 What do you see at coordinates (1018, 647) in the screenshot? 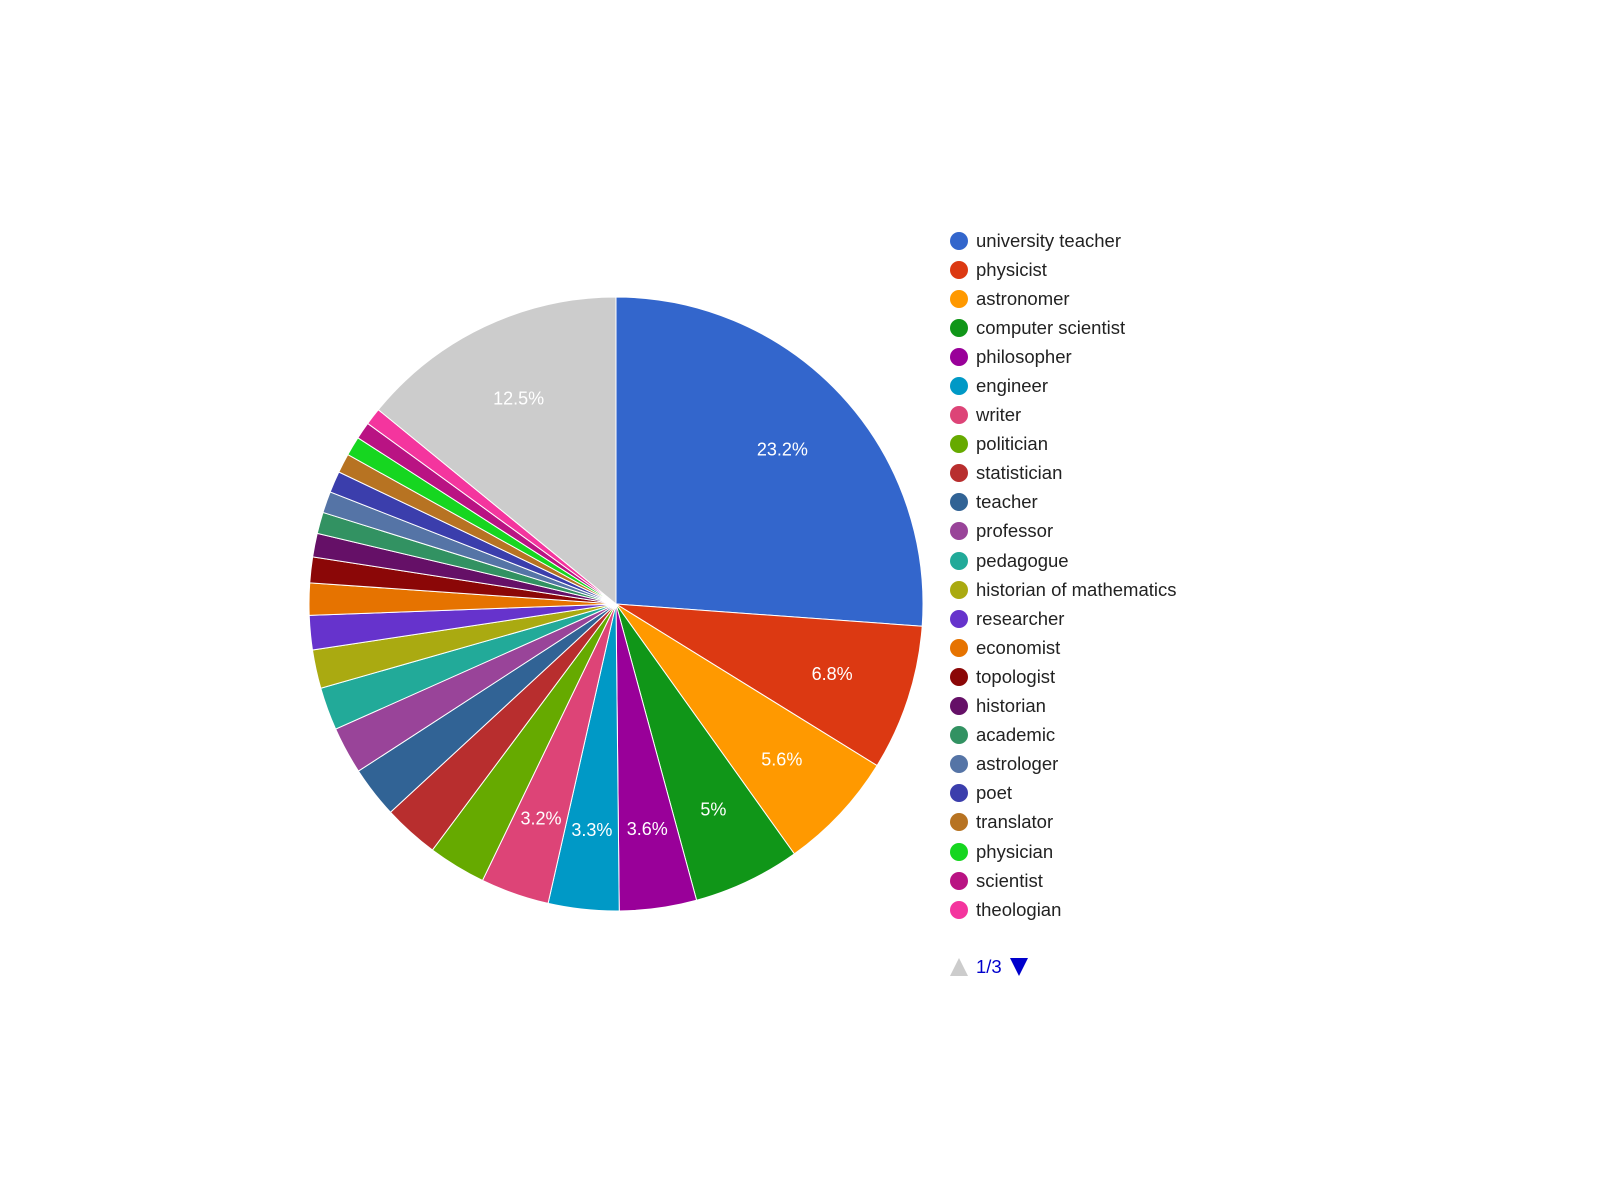
I see `legend-label: economist` at bounding box center [1018, 647].